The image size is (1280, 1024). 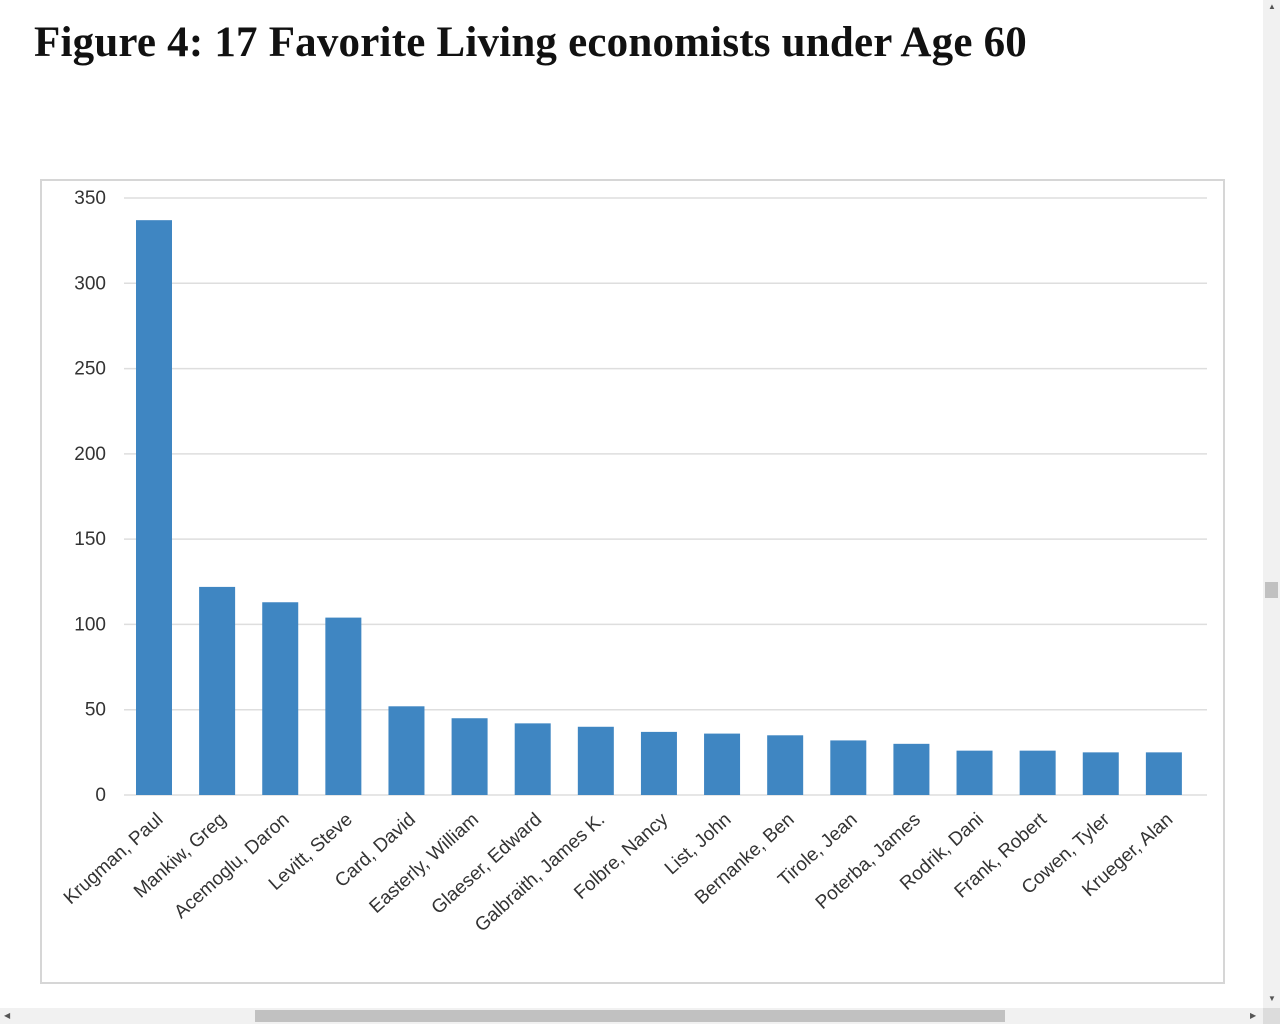 I want to click on scroll-up-icon: ▲, so click(x=1272, y=6).